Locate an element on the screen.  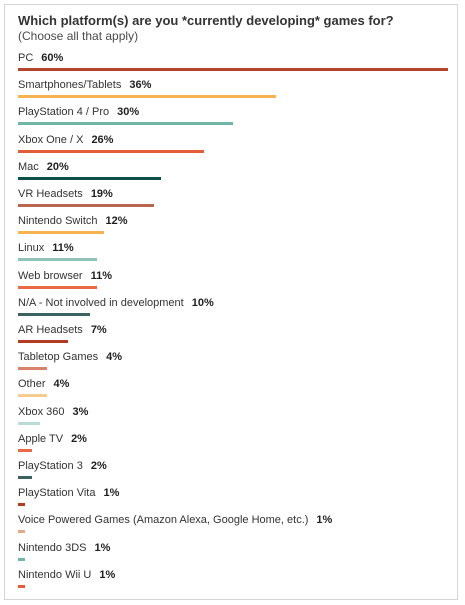
bar-row: Mac 20% is located at coordinates (238, 174).